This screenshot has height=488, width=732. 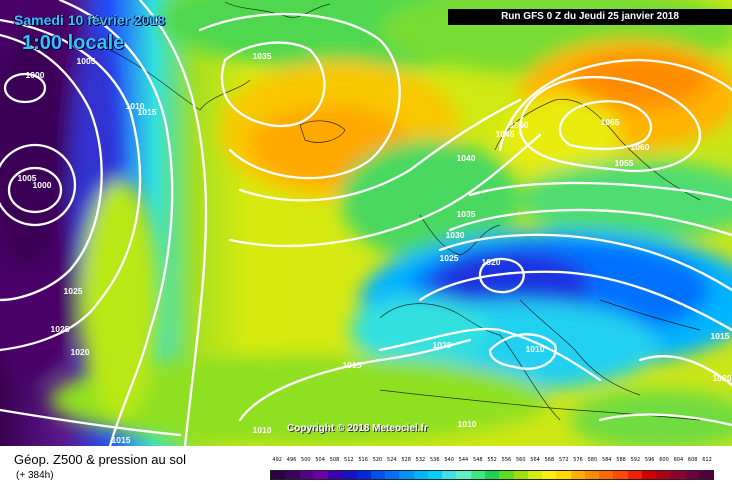 What do you see at coordinates (664, 460) in the screenshot?
I see `scale-tick-label: 600` at bounding box center [664, 460].